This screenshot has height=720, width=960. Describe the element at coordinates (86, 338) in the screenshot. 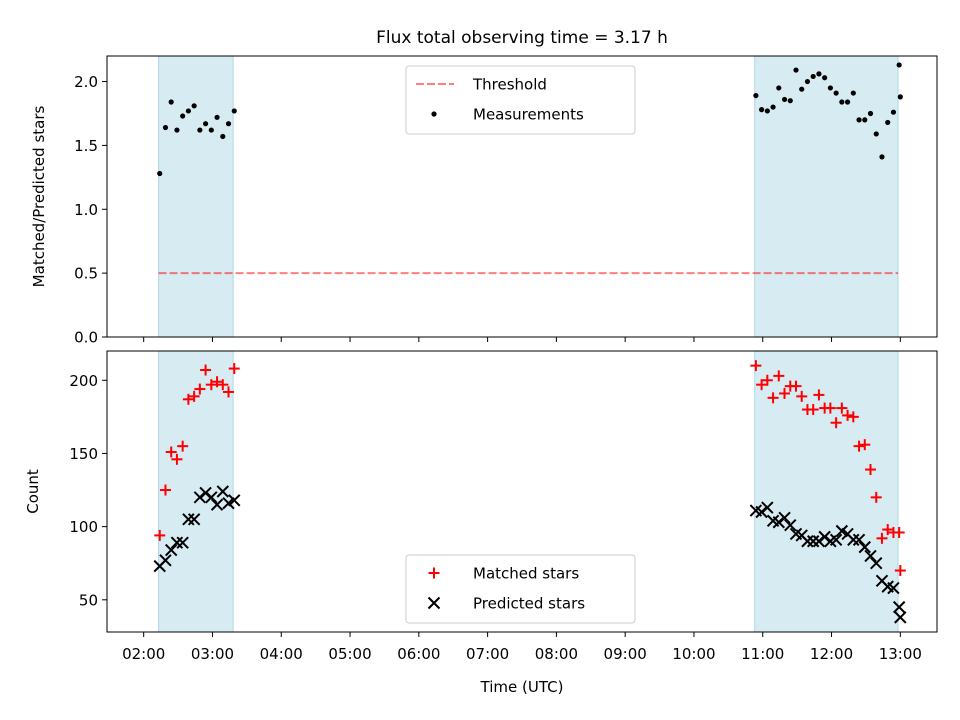

I see `y-tick-label: 0.0` at that location.